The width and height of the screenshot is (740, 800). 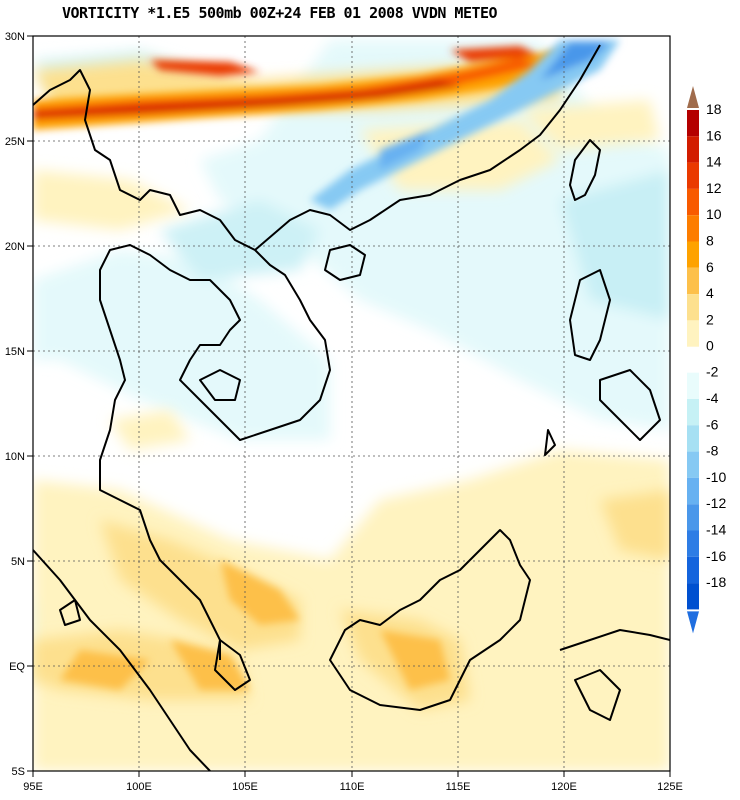 I want to click on colorbar-label: 14, so click(x=714, y=162).